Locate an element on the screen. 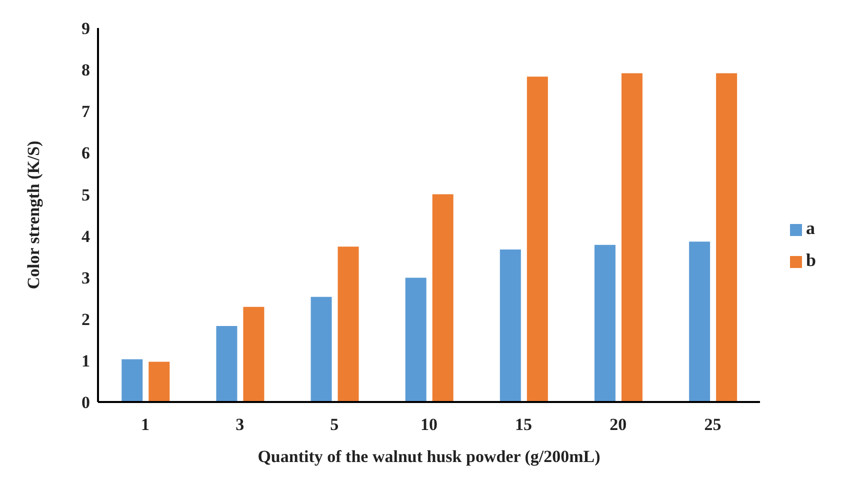  x-axis-title: Quantity of the walnut husk powder (g/200mL) is located at coordinates (429, 456).